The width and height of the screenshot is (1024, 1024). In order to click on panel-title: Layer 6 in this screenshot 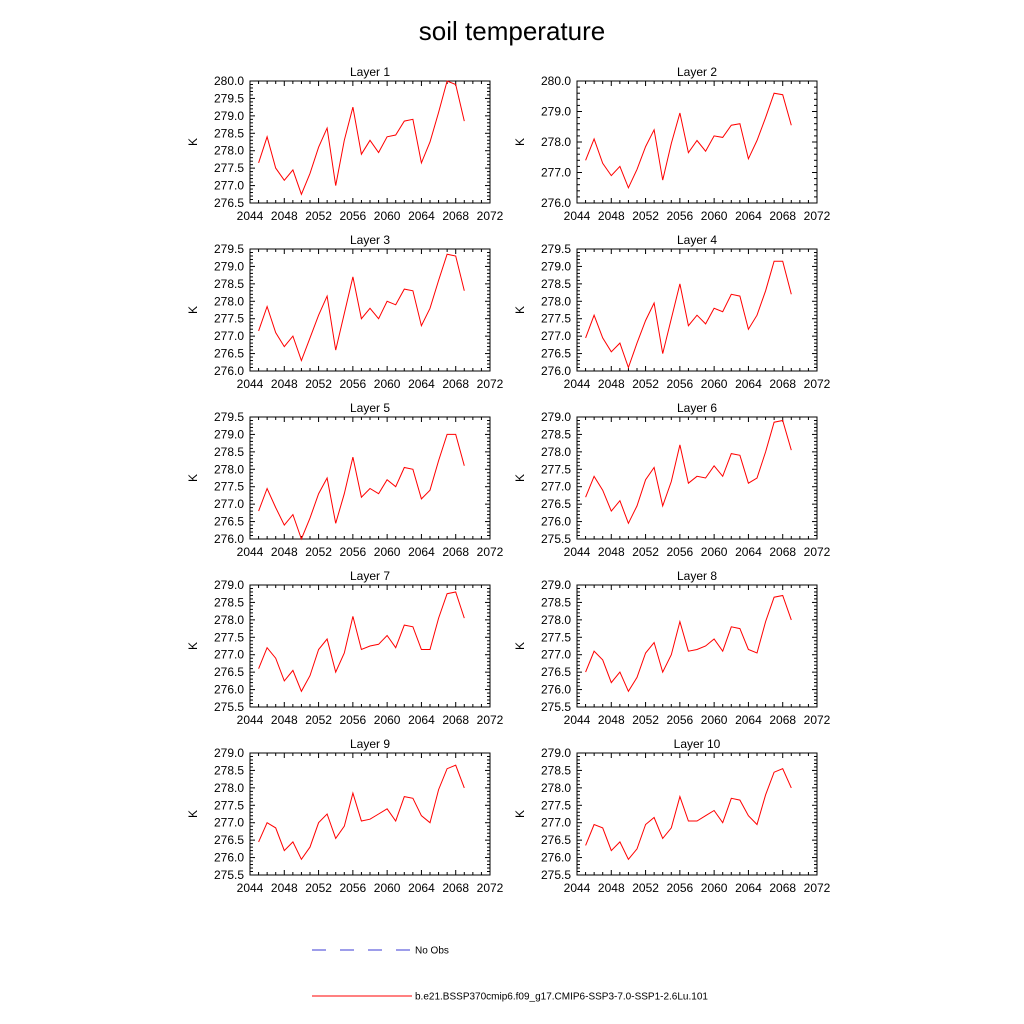, I will do `click(697, 408)`.